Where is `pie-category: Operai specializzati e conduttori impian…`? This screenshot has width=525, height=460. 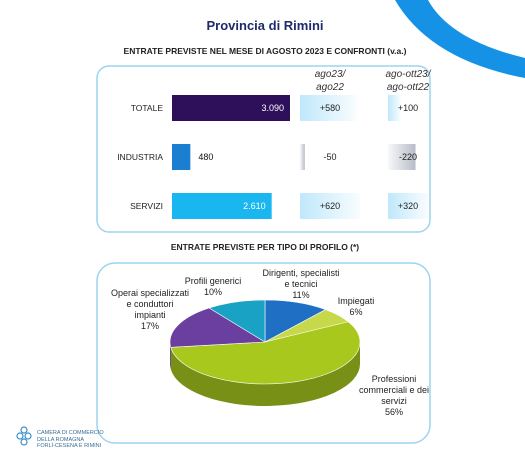
pie-category: Operai specializzati e conduttori impian… is located at coordinates (150, 304).